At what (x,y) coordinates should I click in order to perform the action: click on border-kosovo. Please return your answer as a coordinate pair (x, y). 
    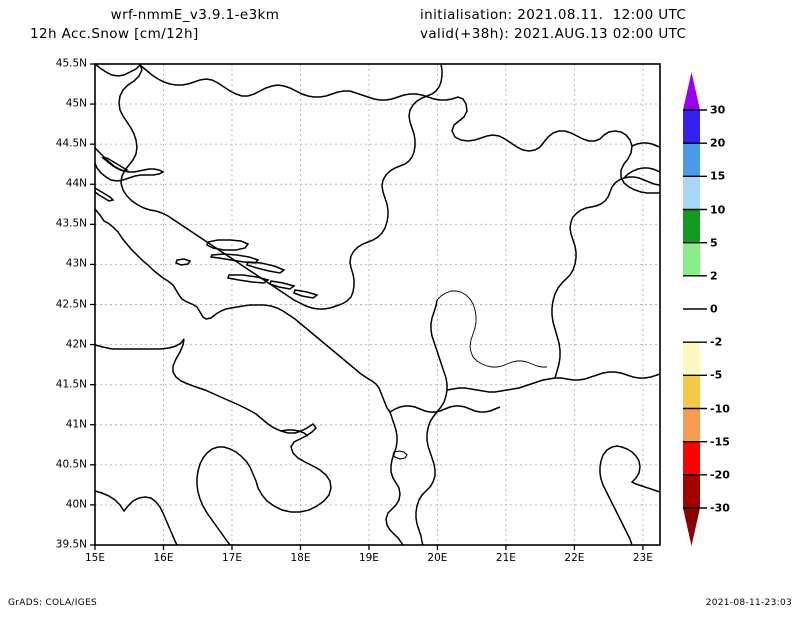
    Looking at the image, I should click on (491, 329).